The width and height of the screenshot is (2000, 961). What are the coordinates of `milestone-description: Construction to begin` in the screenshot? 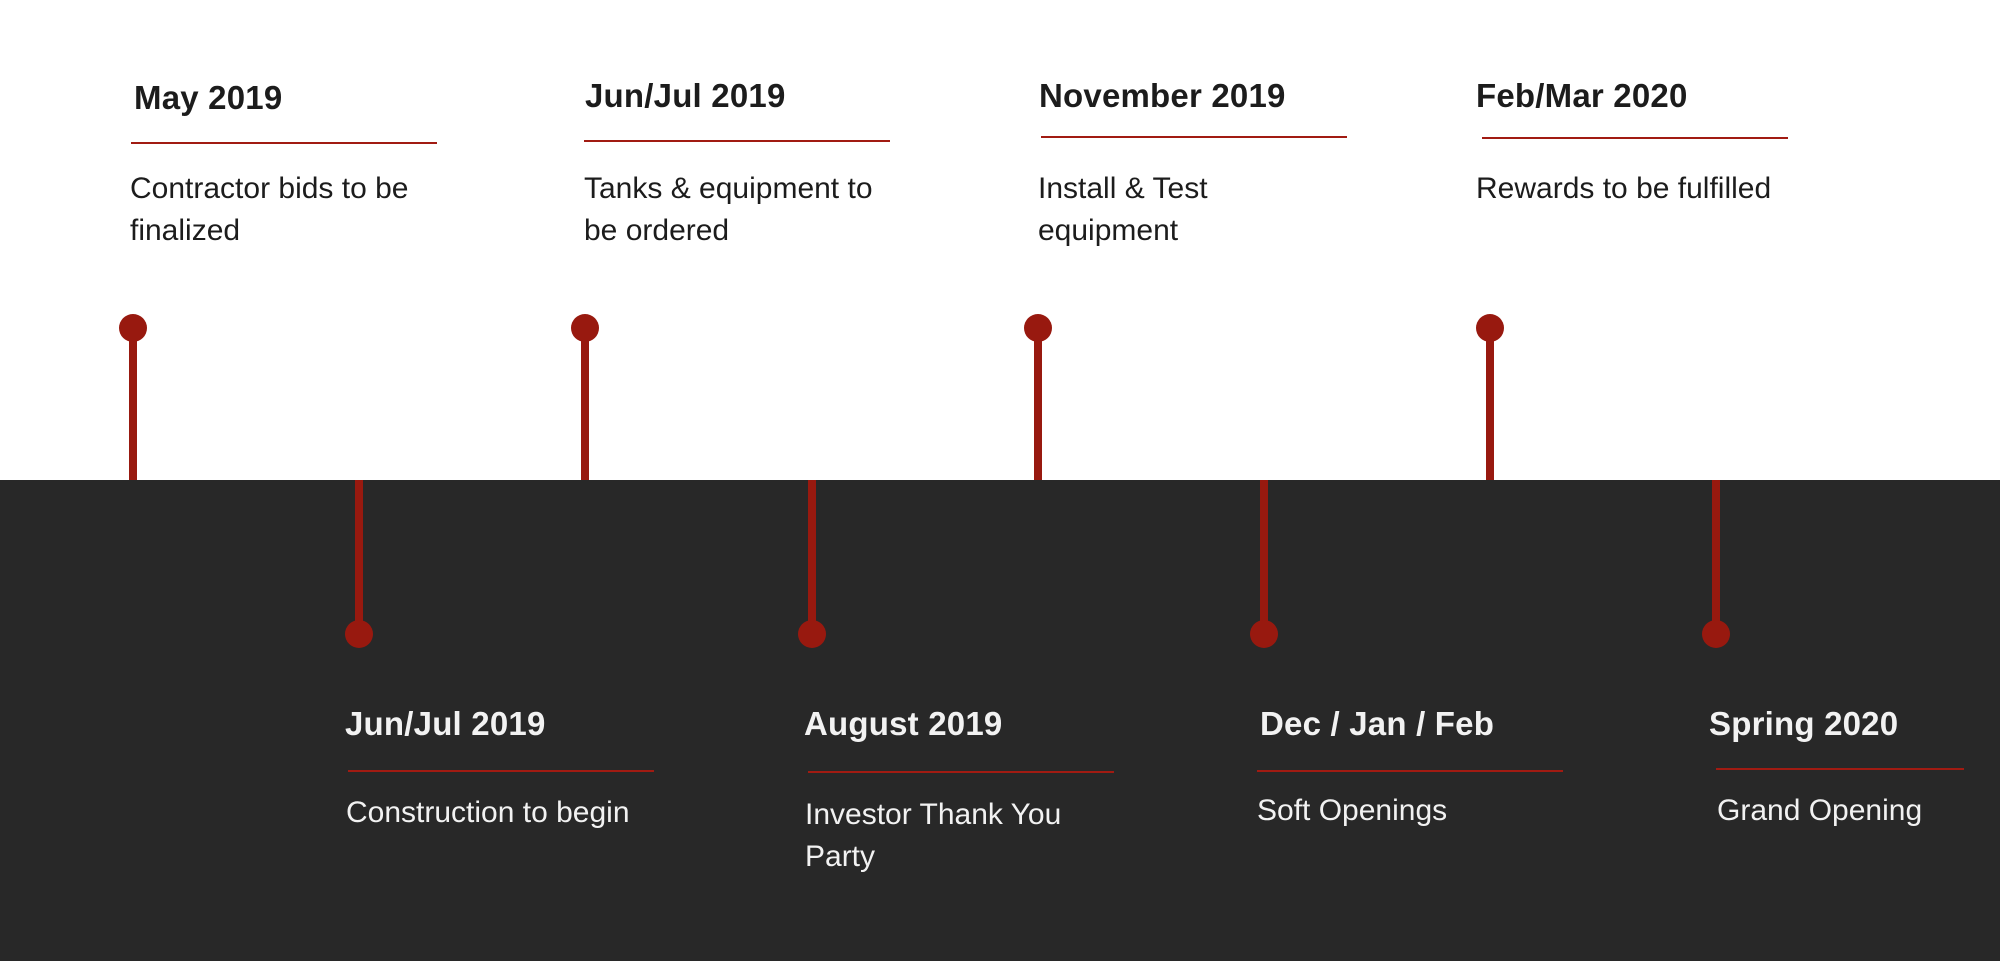 It's located at (488, 812).